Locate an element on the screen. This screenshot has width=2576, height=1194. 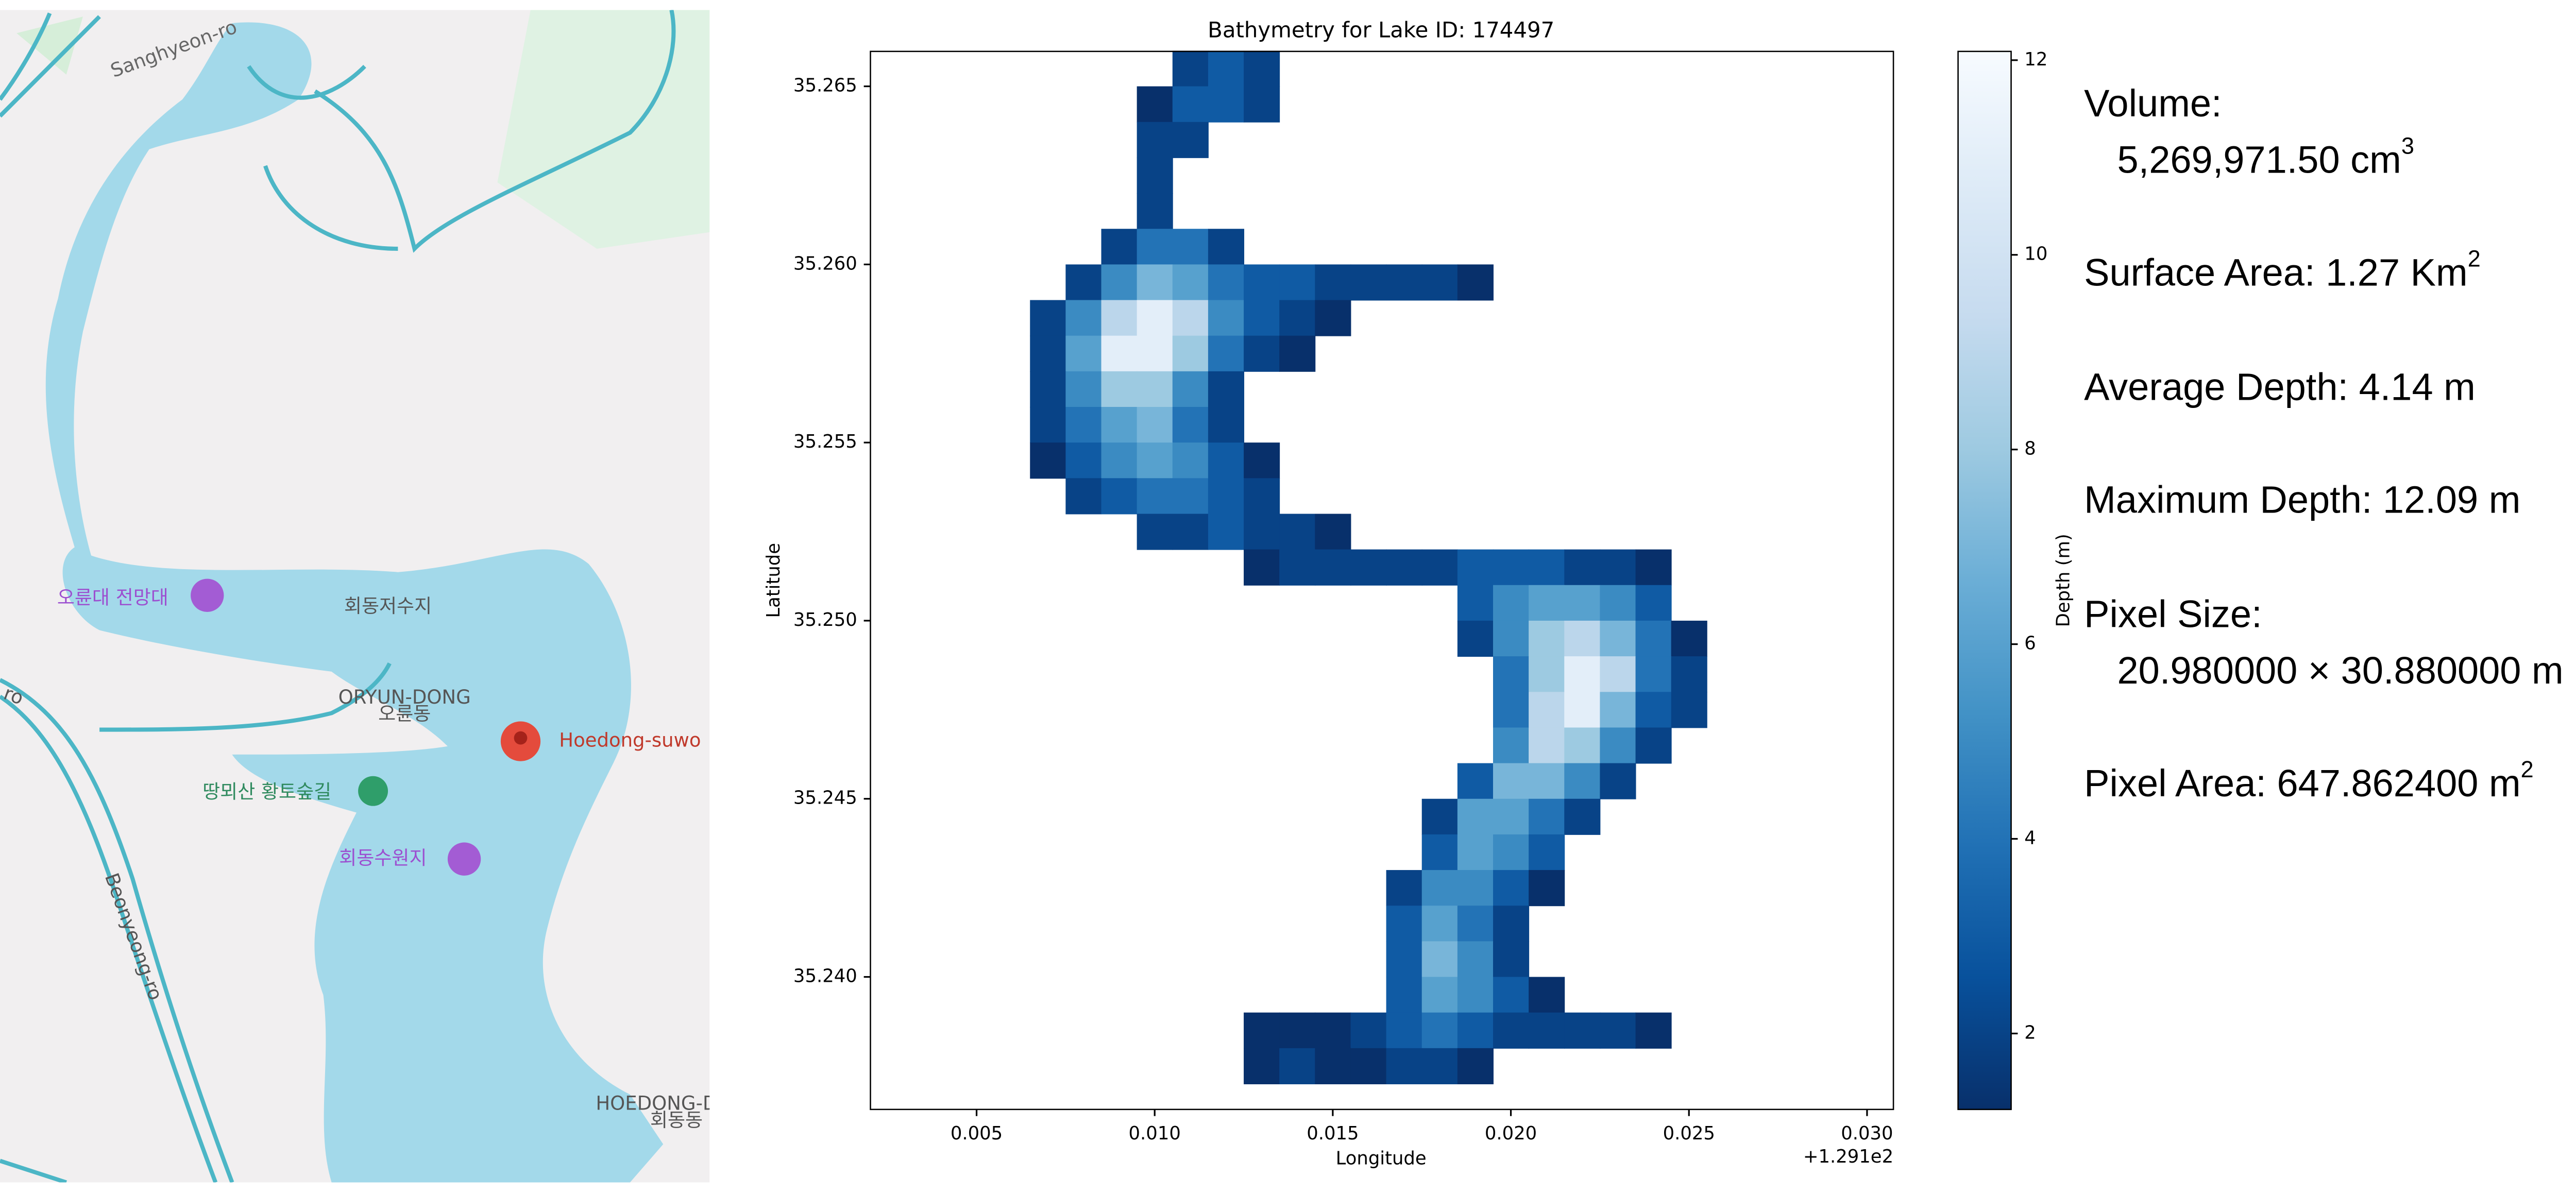
map-label: 회동수원지 is located at coordinates (383, 858).